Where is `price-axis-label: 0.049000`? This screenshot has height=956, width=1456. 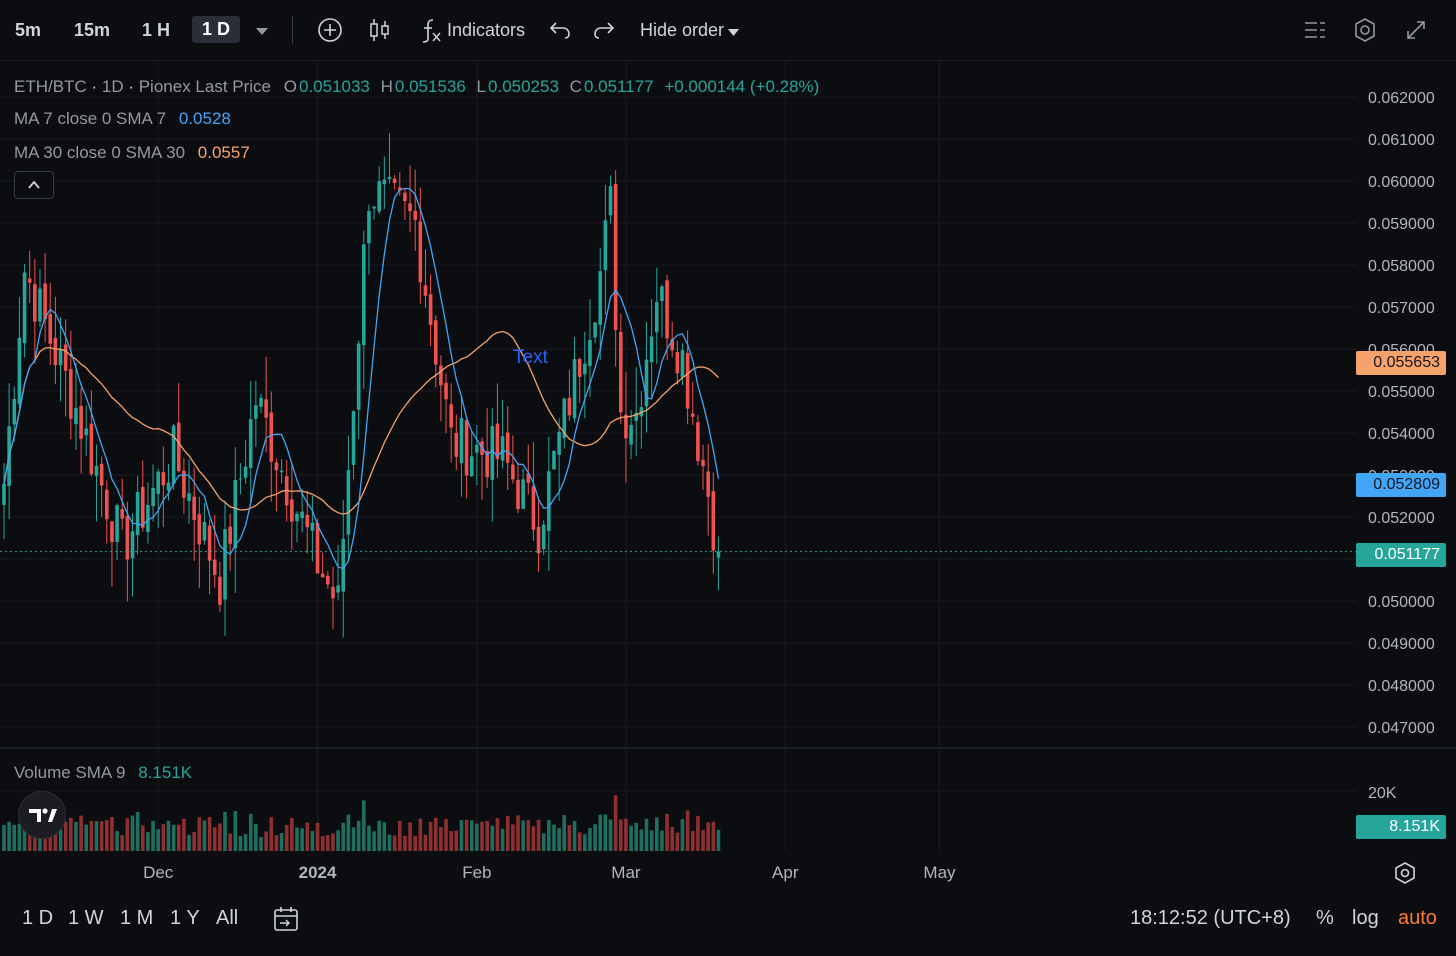 price-axis-label: 0.049000 is located at coordinates (1401, 644).